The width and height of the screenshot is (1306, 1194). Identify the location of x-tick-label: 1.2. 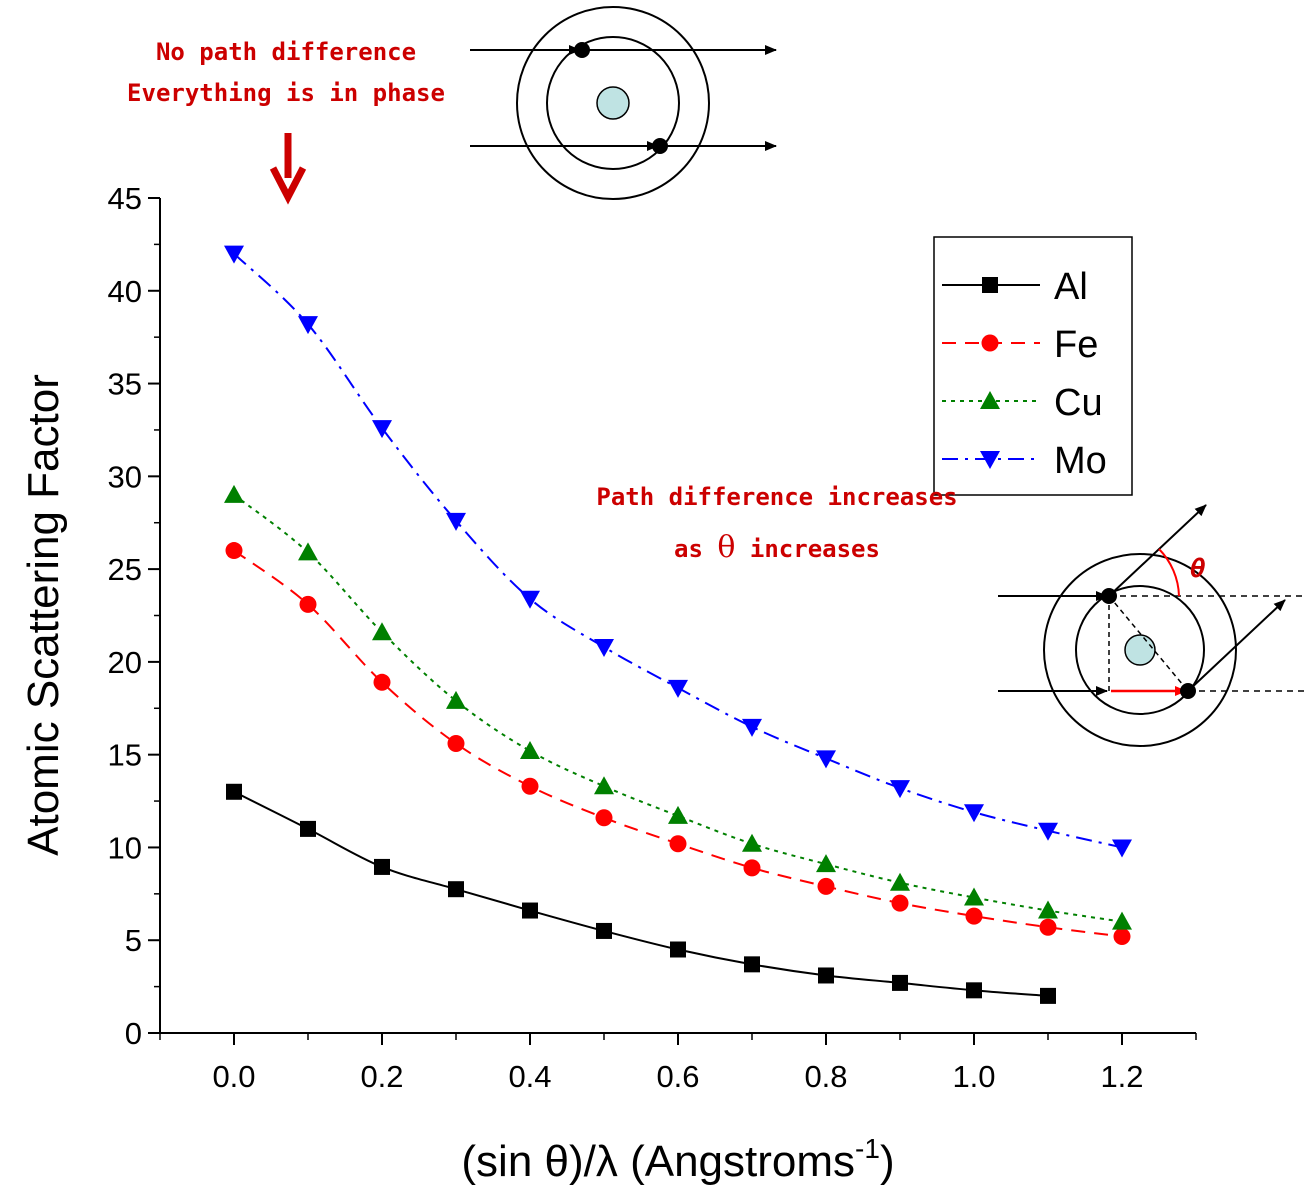
(1121, 1076).